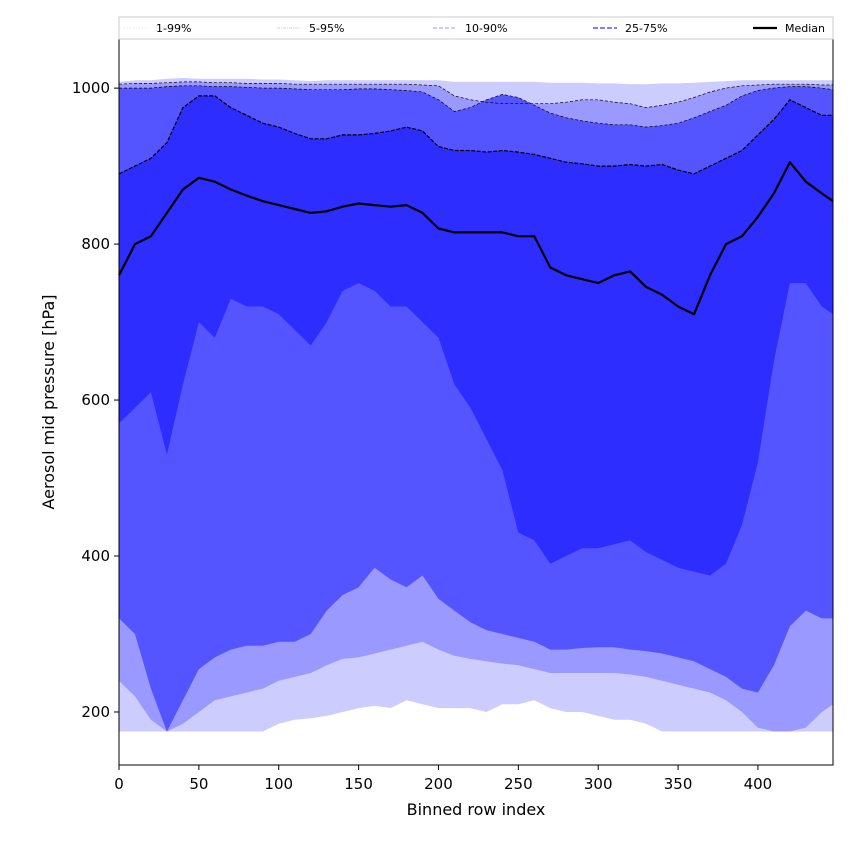 The height and width of the screenshot is (850, 850). Describe the element at coordinates (95, 556) in the screenshot. I see `y-tick-label: 400` at that location.